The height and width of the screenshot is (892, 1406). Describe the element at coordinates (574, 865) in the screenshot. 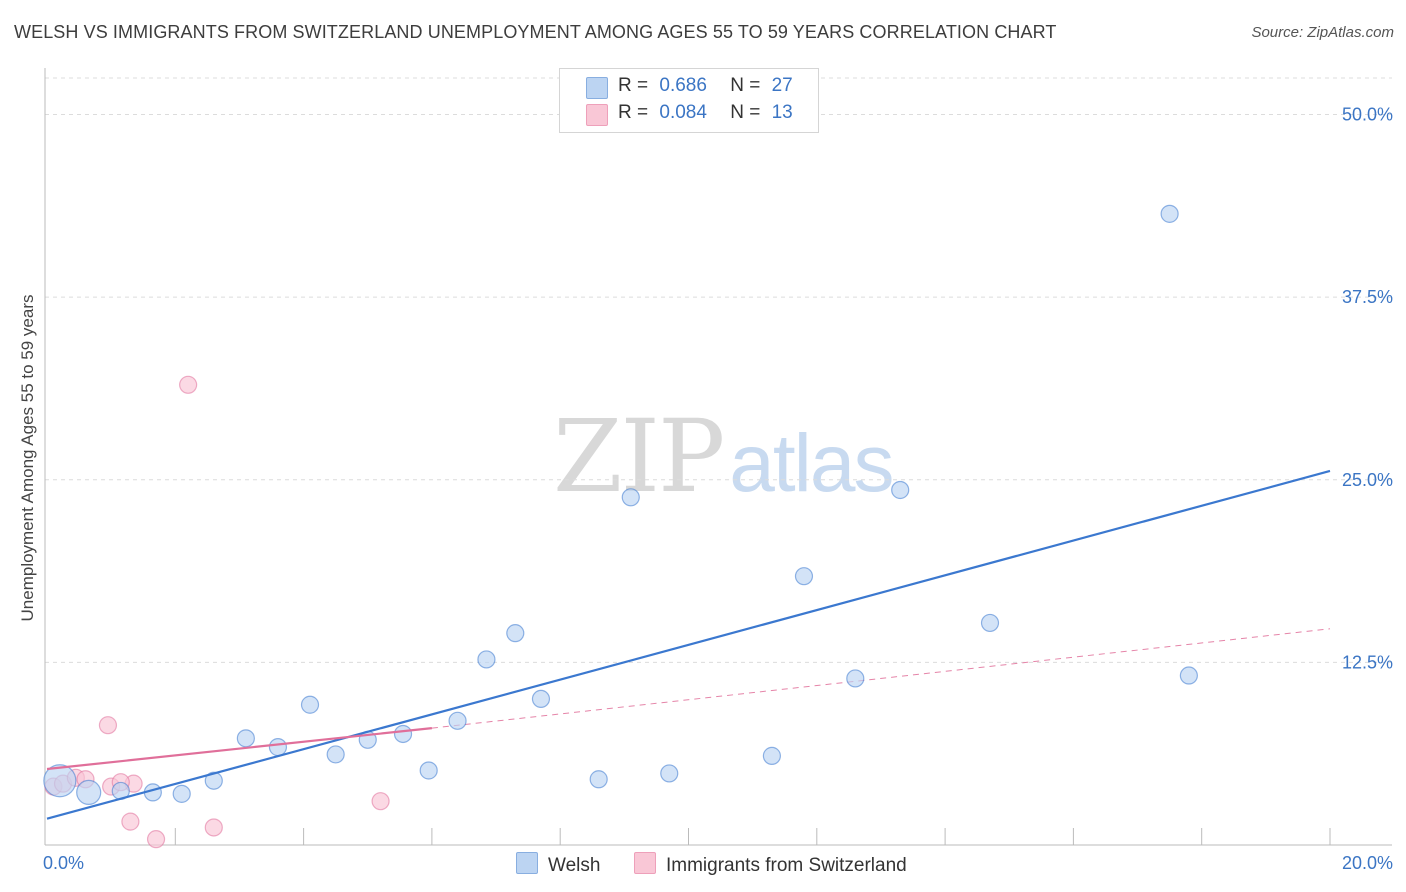

I see `bottom-legend-label-welsh: Welsh` at that location.